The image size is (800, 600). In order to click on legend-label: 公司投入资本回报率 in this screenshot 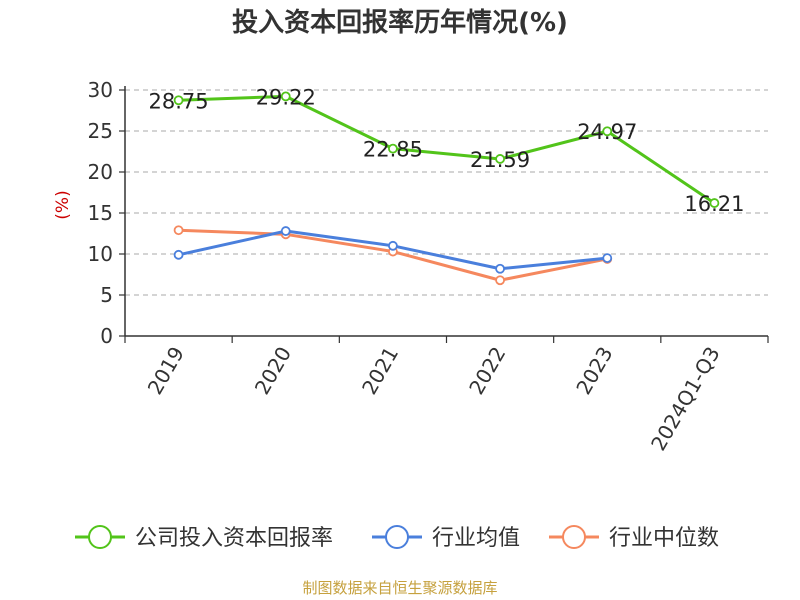, I will do `click(234, 538)`.